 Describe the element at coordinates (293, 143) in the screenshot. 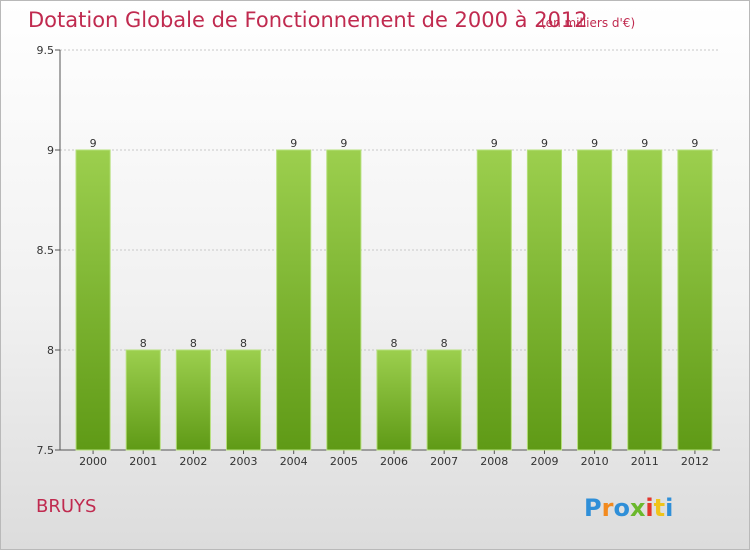

I see `data-label-2004: 9` at that location.